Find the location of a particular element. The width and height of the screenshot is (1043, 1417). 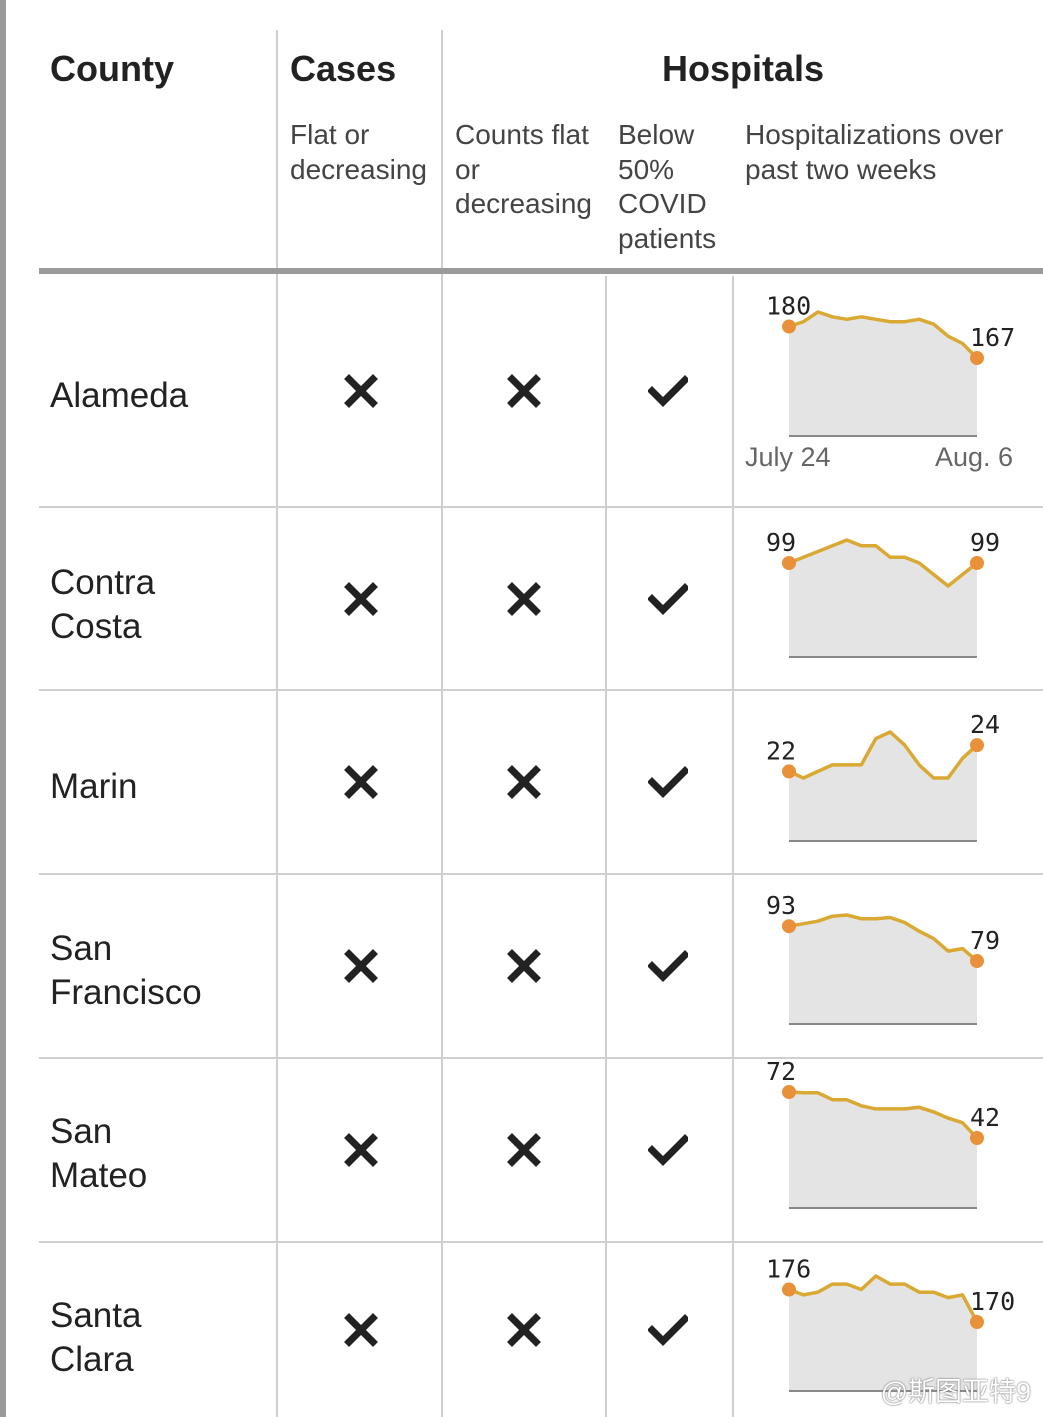

county-name-line: Santa is located at coordinates (96, 1315).